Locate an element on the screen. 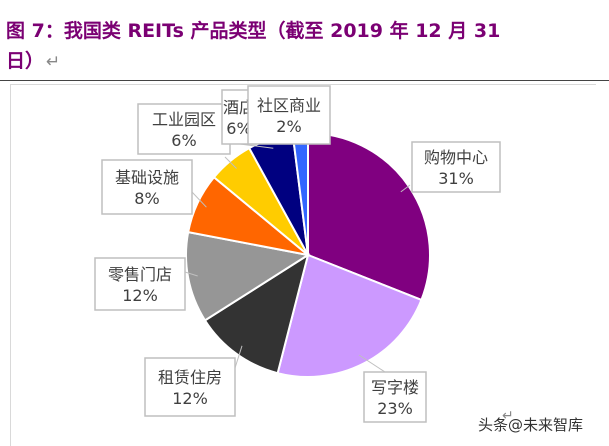 This screenshot has width=609, height=446. watermark: 头条@未来智库 is located at coordinates (531, 425).